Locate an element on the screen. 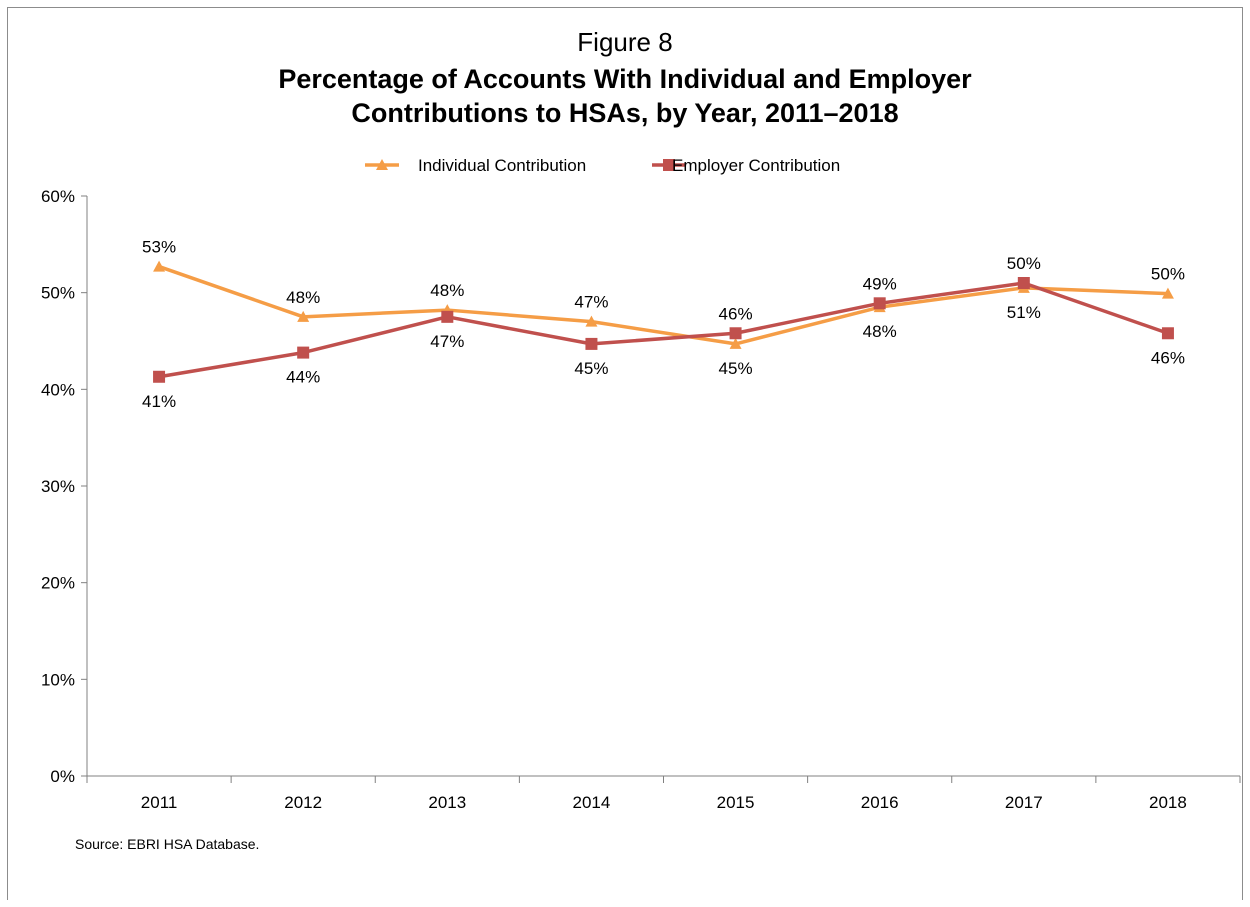  individual-series-line is located at coordinates (663, 305).